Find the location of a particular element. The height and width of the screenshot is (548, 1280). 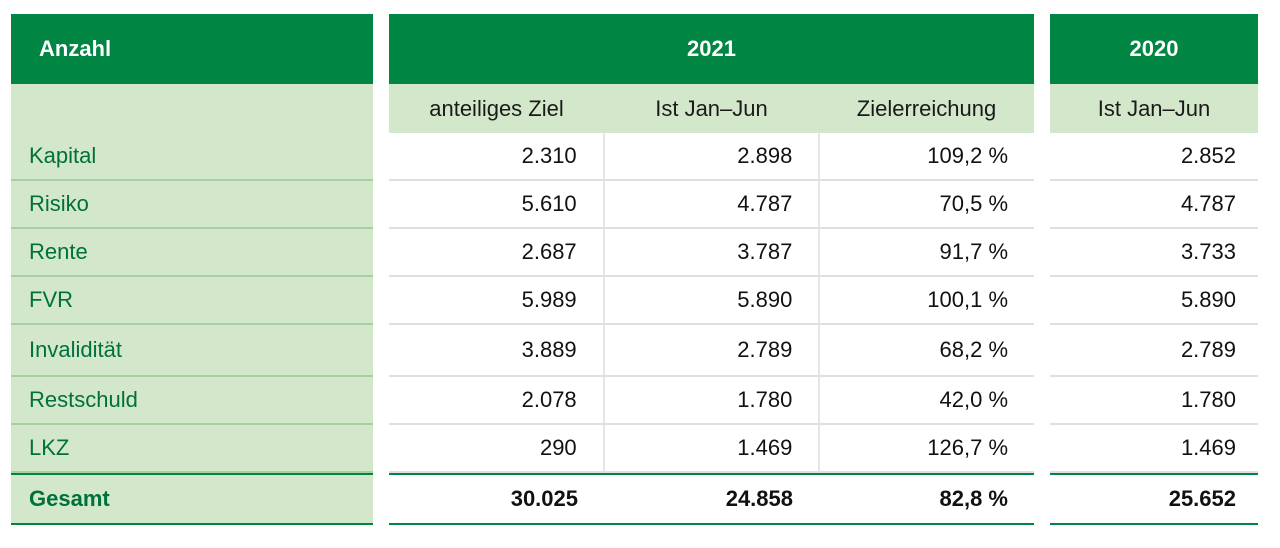

cell-zielerreichung: 126,7 % is located at coordinates (926, 448).